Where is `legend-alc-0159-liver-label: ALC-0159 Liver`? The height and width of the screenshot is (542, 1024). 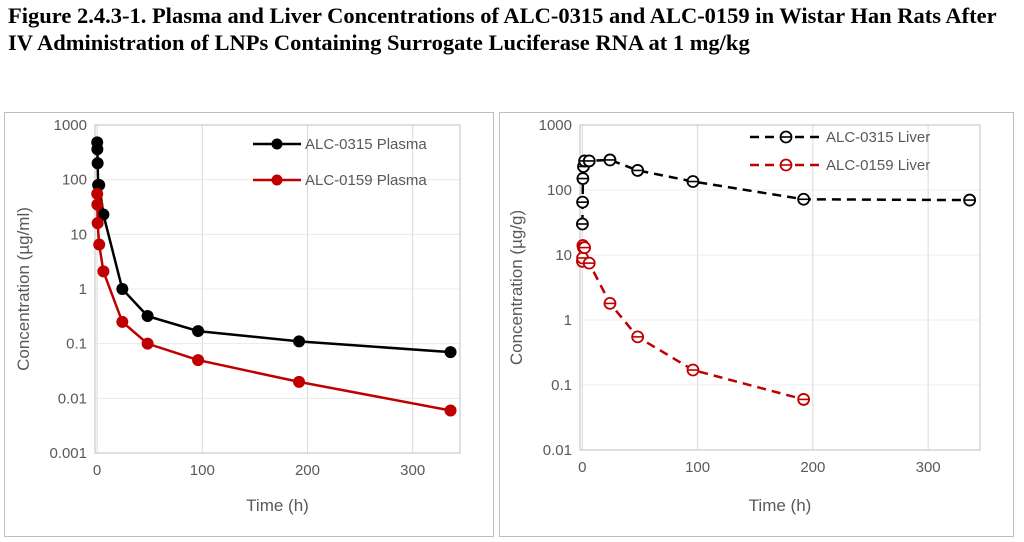 legend-alc-0159-liver-label: ALC-0159 Liver is located at coordinates (878, 165).